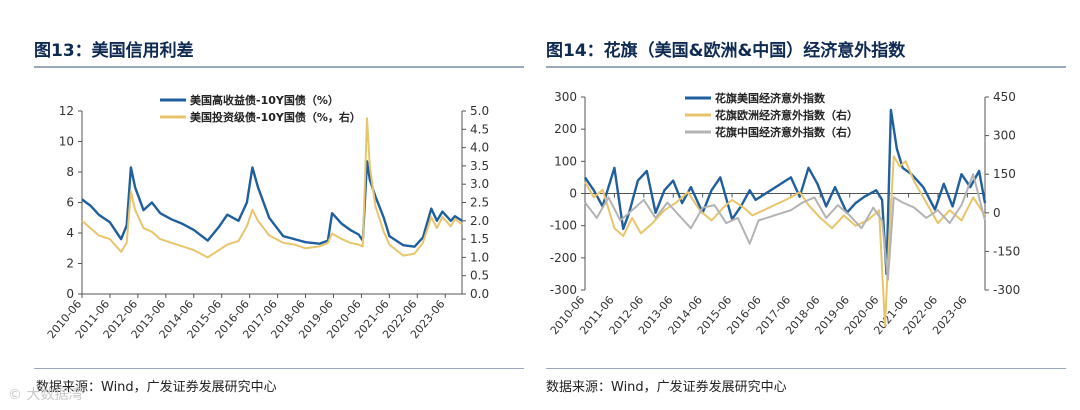 Image resolution: width=1080 pixels, height=410 pixels. Describe the element at coordinates (997, 213) in the screenshot. I see `fig14-right-tick-label: 0` at that location.